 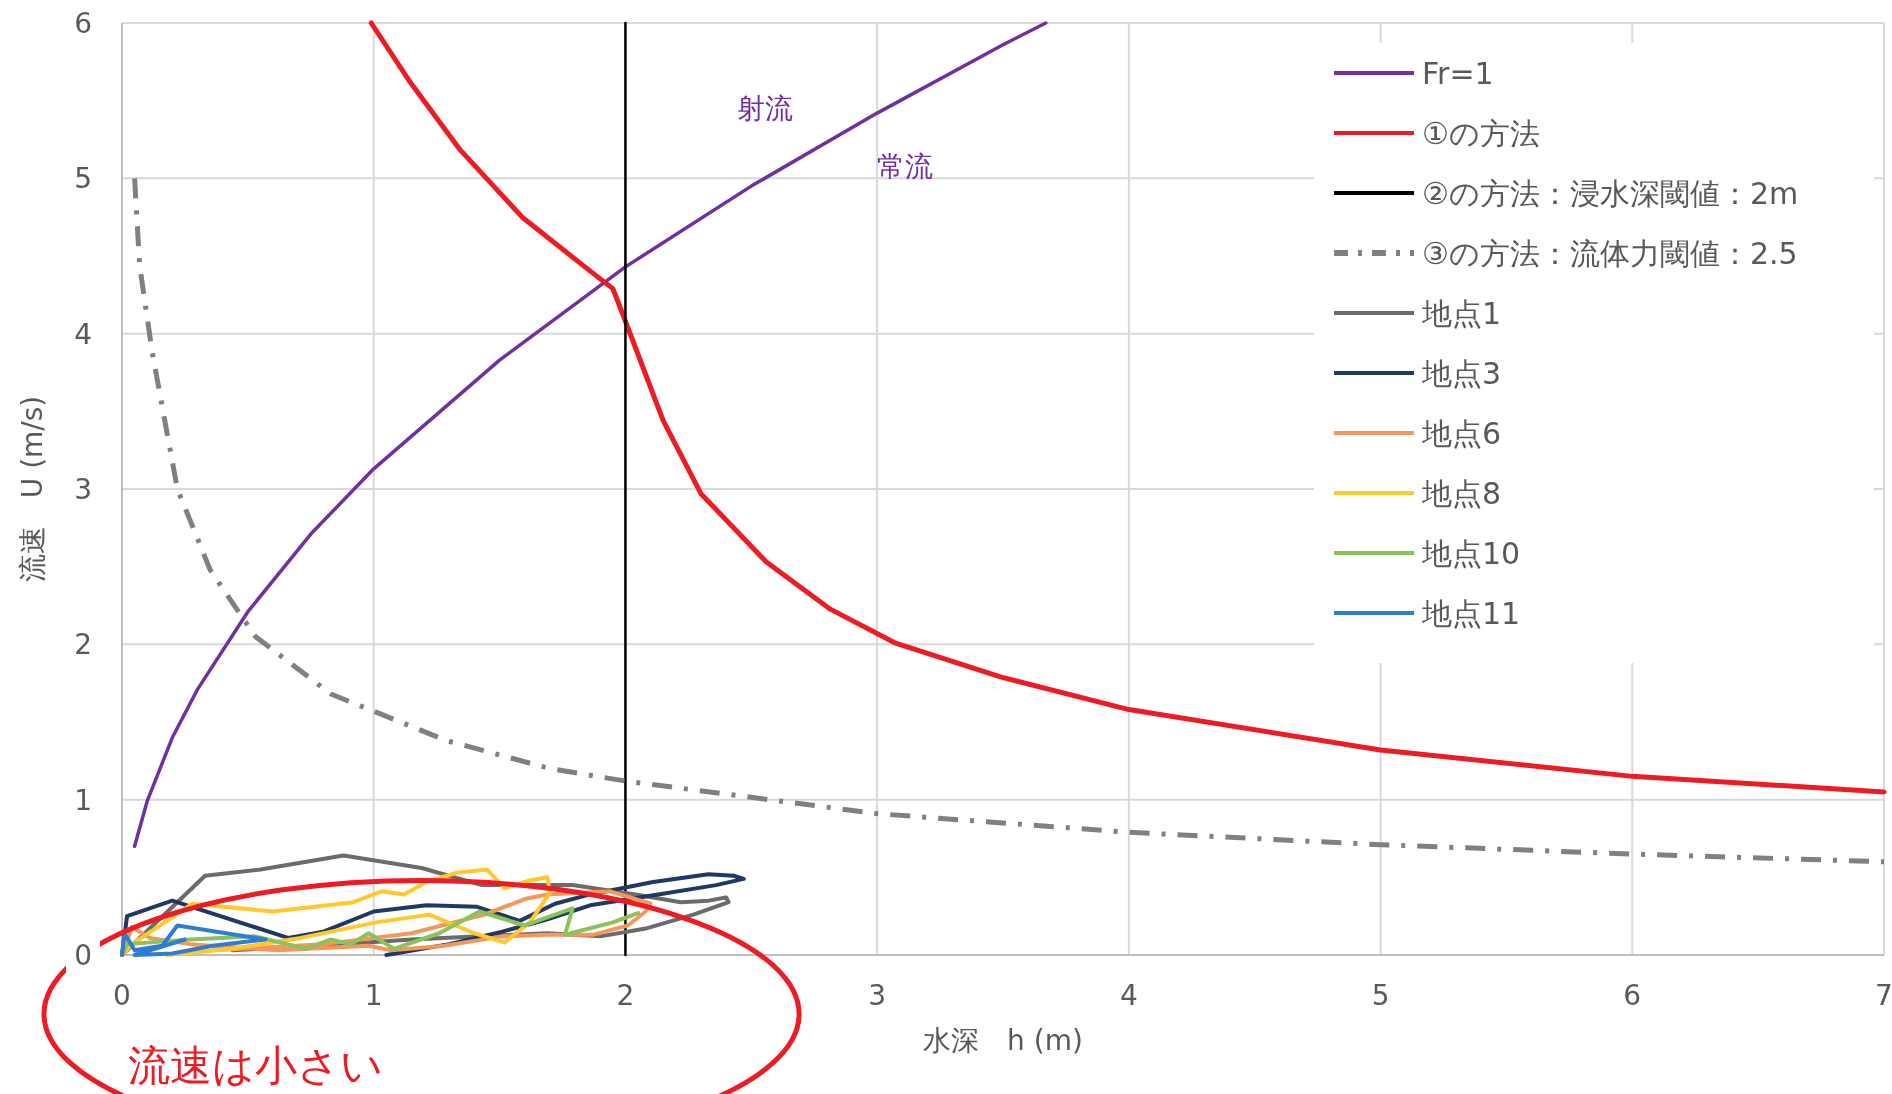 I want to click on x-tick-label: 4, so click(x=1128, y=995).